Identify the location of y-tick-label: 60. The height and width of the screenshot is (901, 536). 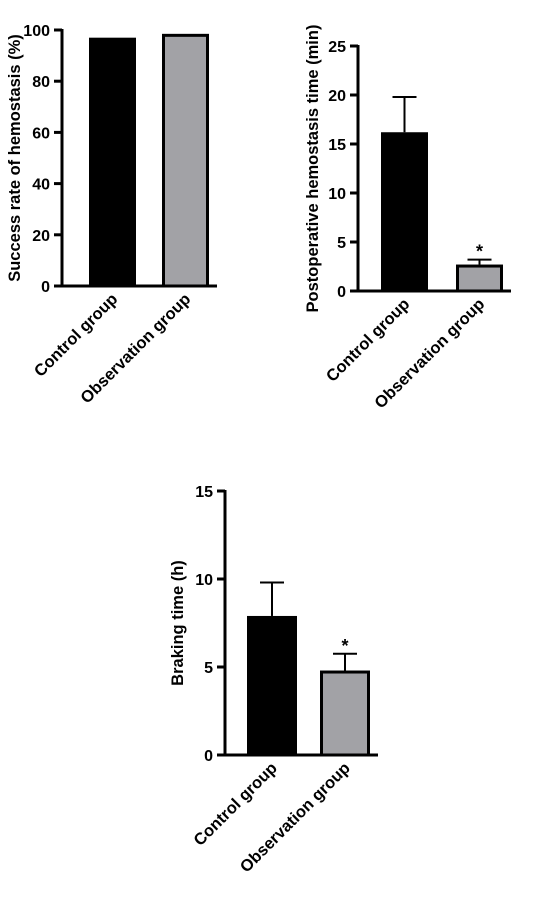
(41, 133).